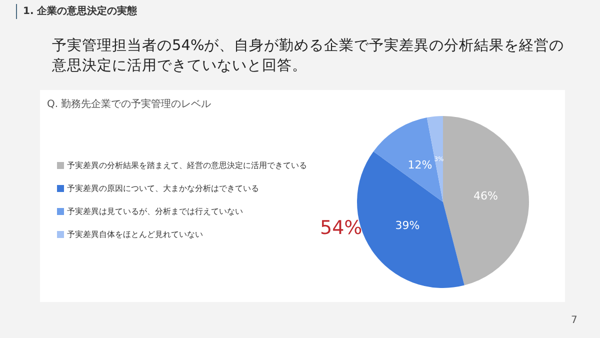  What do you see at coordinates (485, 195) in the screenshot?
I see `data-label: 46%` at bounding box center [485, 195].